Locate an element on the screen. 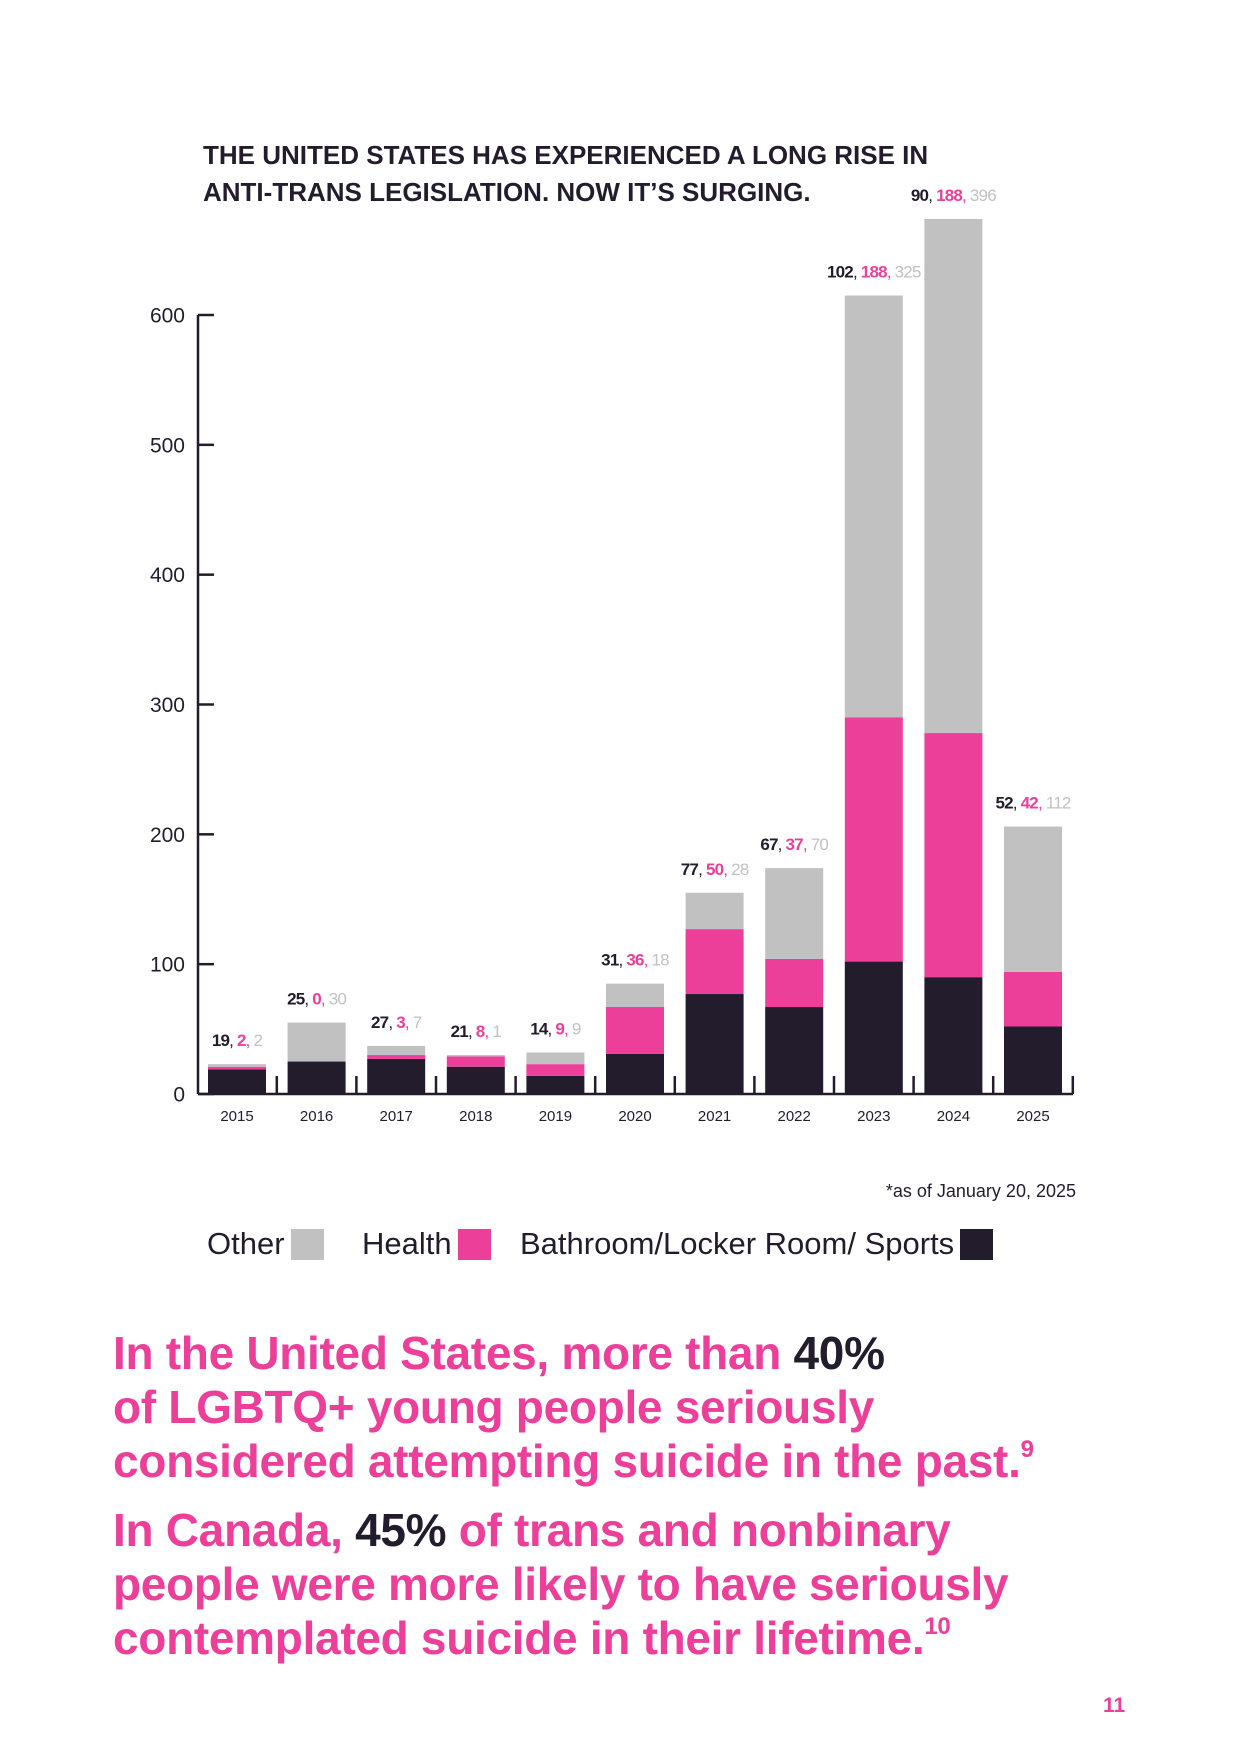  callout-text: In Canada, is located at coordinates (234, 1530).